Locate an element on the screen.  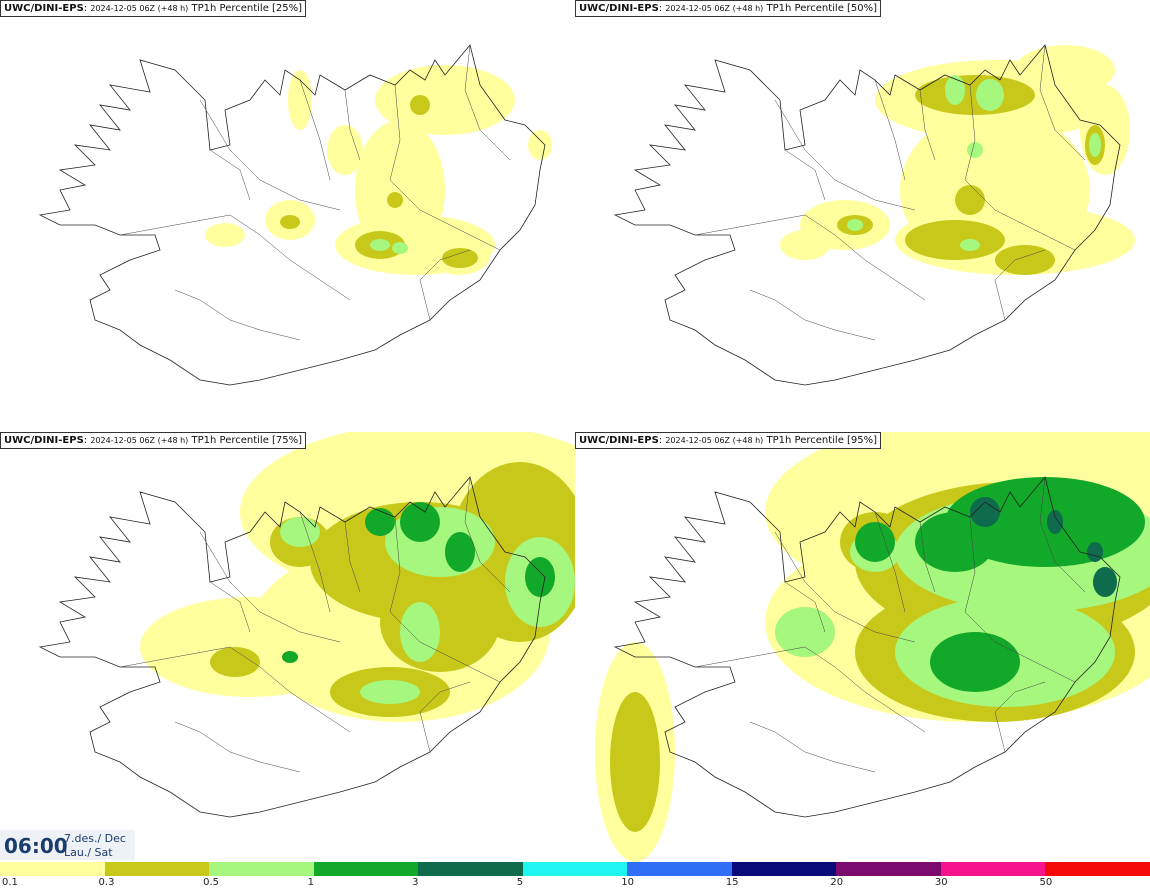
legend-tick-label: 3 is located at coordinates (415, 882).